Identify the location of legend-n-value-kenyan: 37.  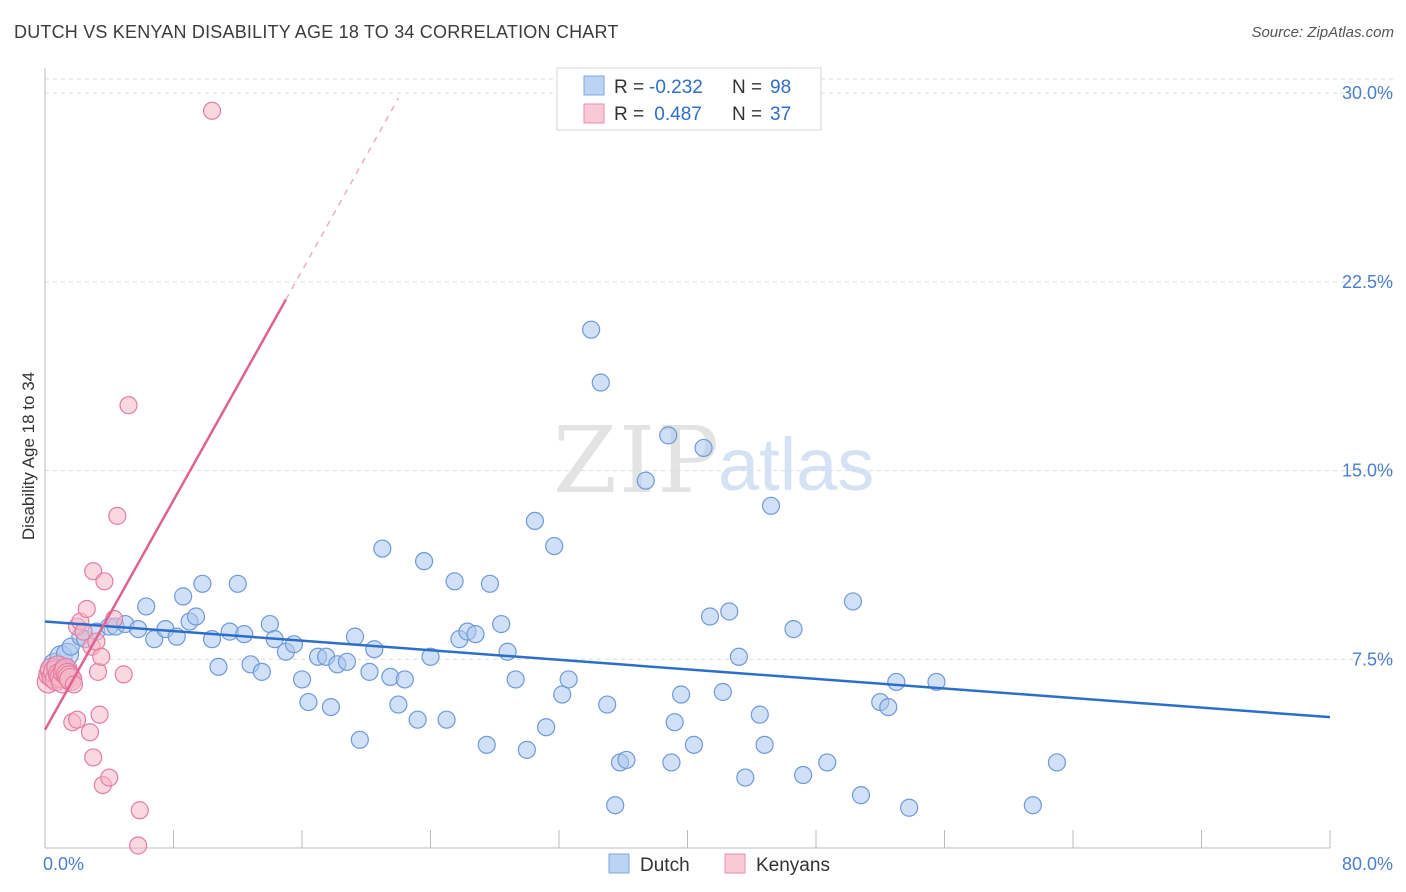
(780, 114).